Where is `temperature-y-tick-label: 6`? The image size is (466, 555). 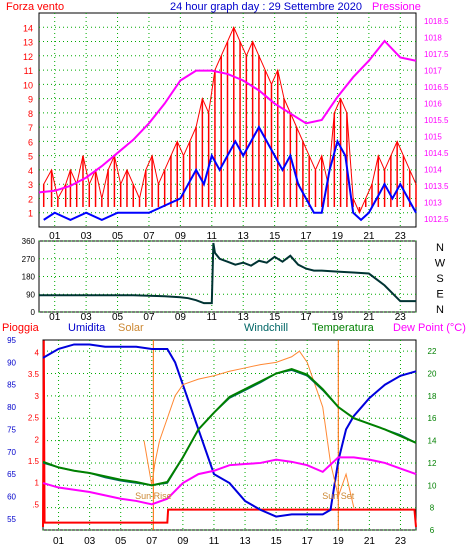 temperature-y-tick-label: 6 is located at coordinates (432, 530).